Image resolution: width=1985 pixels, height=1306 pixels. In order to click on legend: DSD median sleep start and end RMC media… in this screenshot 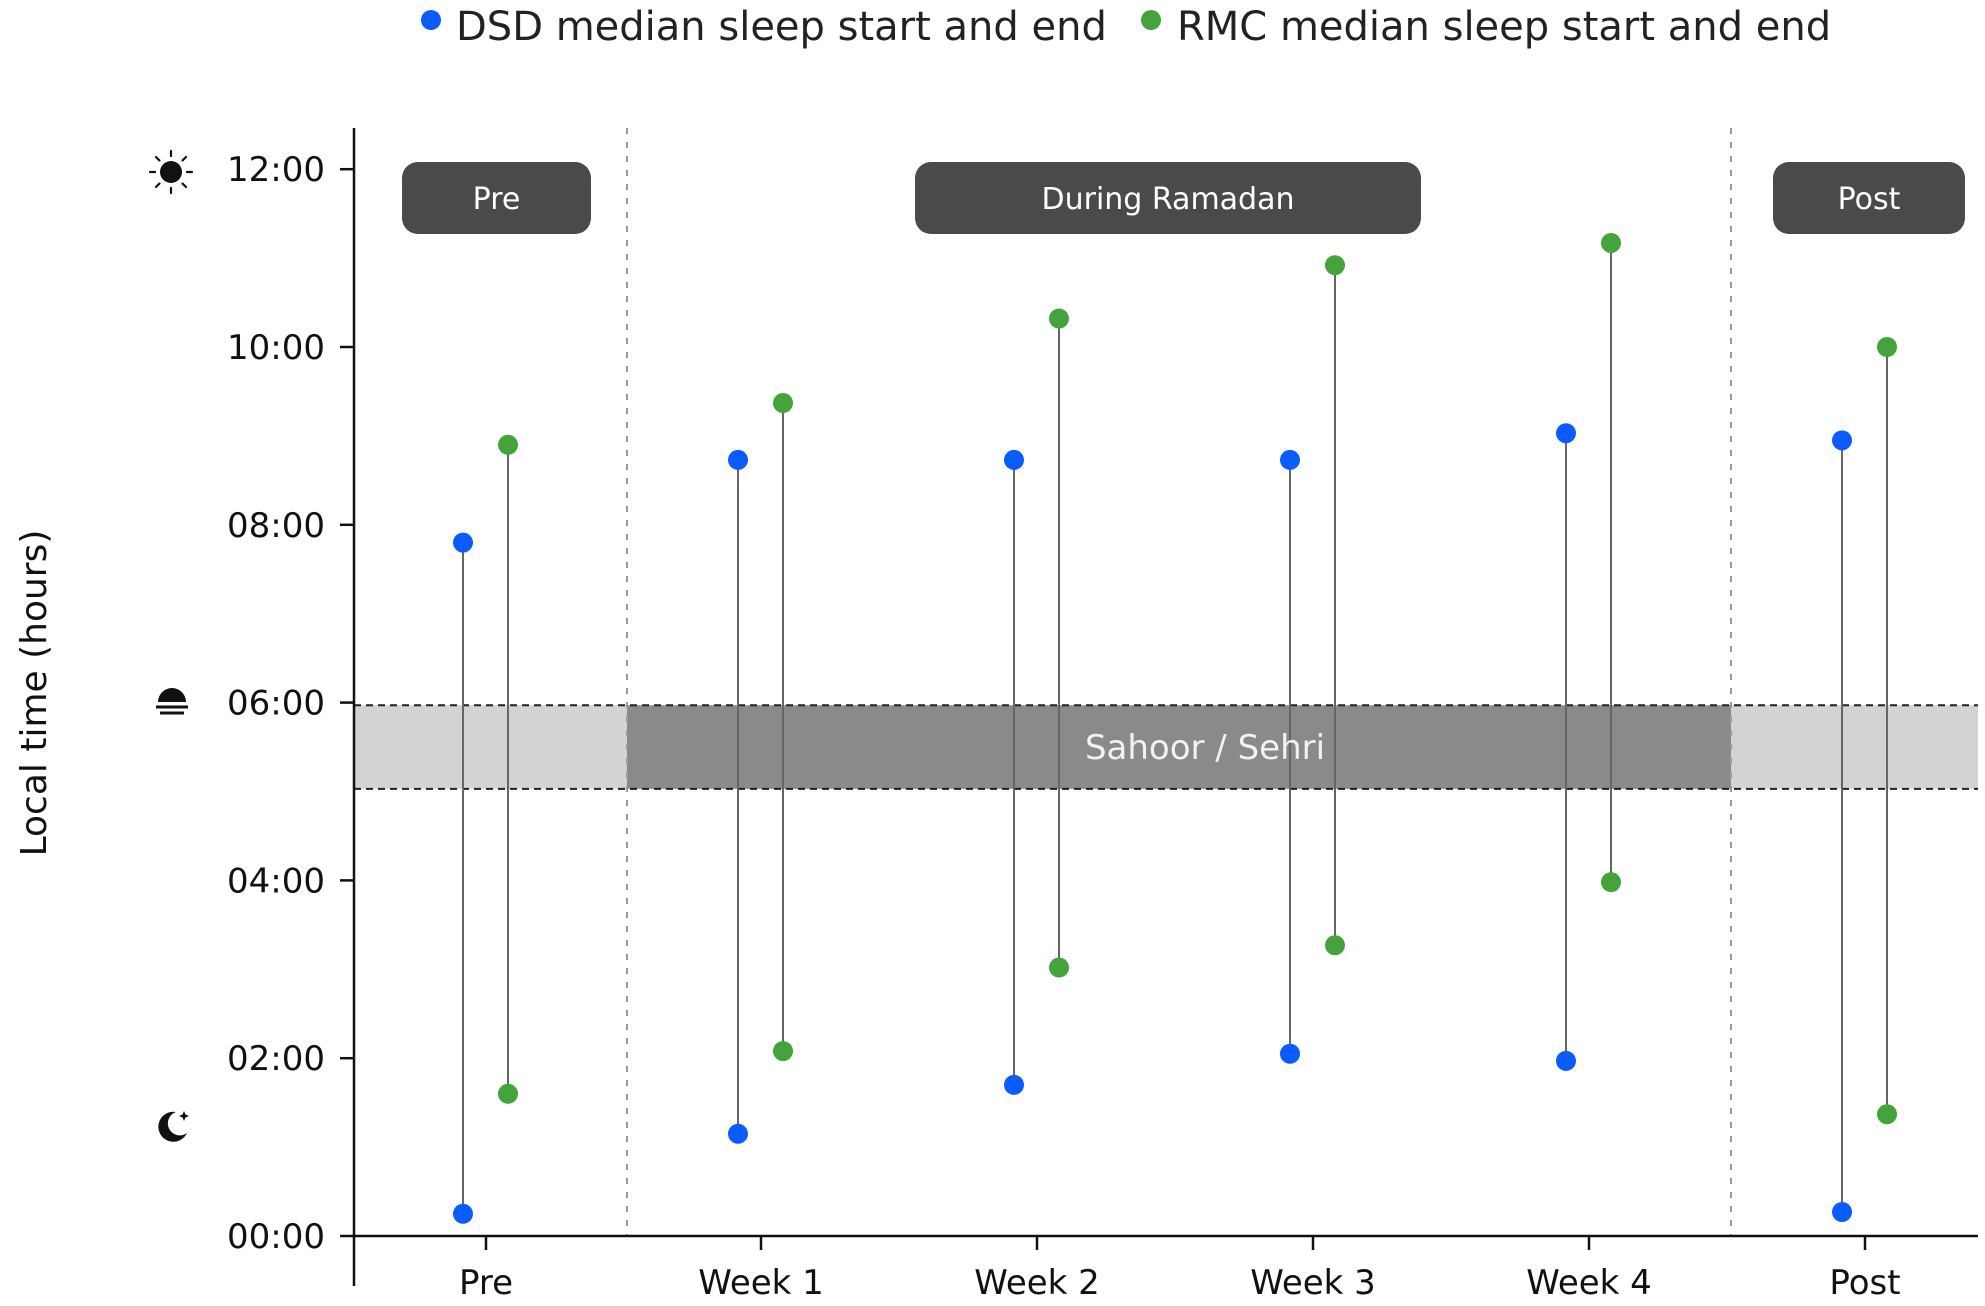, I will do `click(1126, 27)`.